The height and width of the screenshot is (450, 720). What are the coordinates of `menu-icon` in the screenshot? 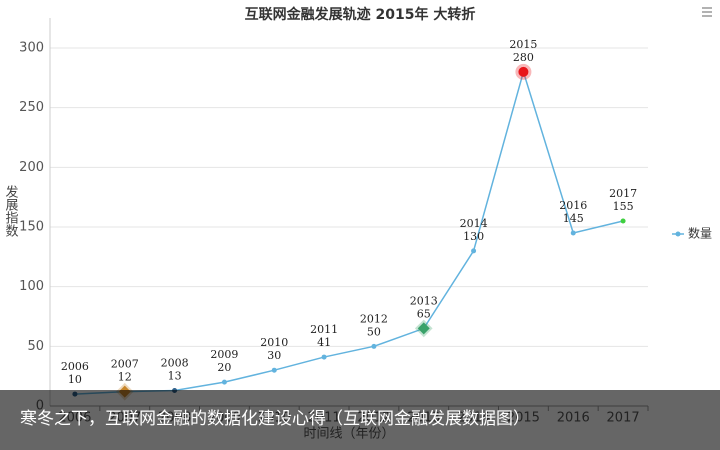 It's located at (707, 12).